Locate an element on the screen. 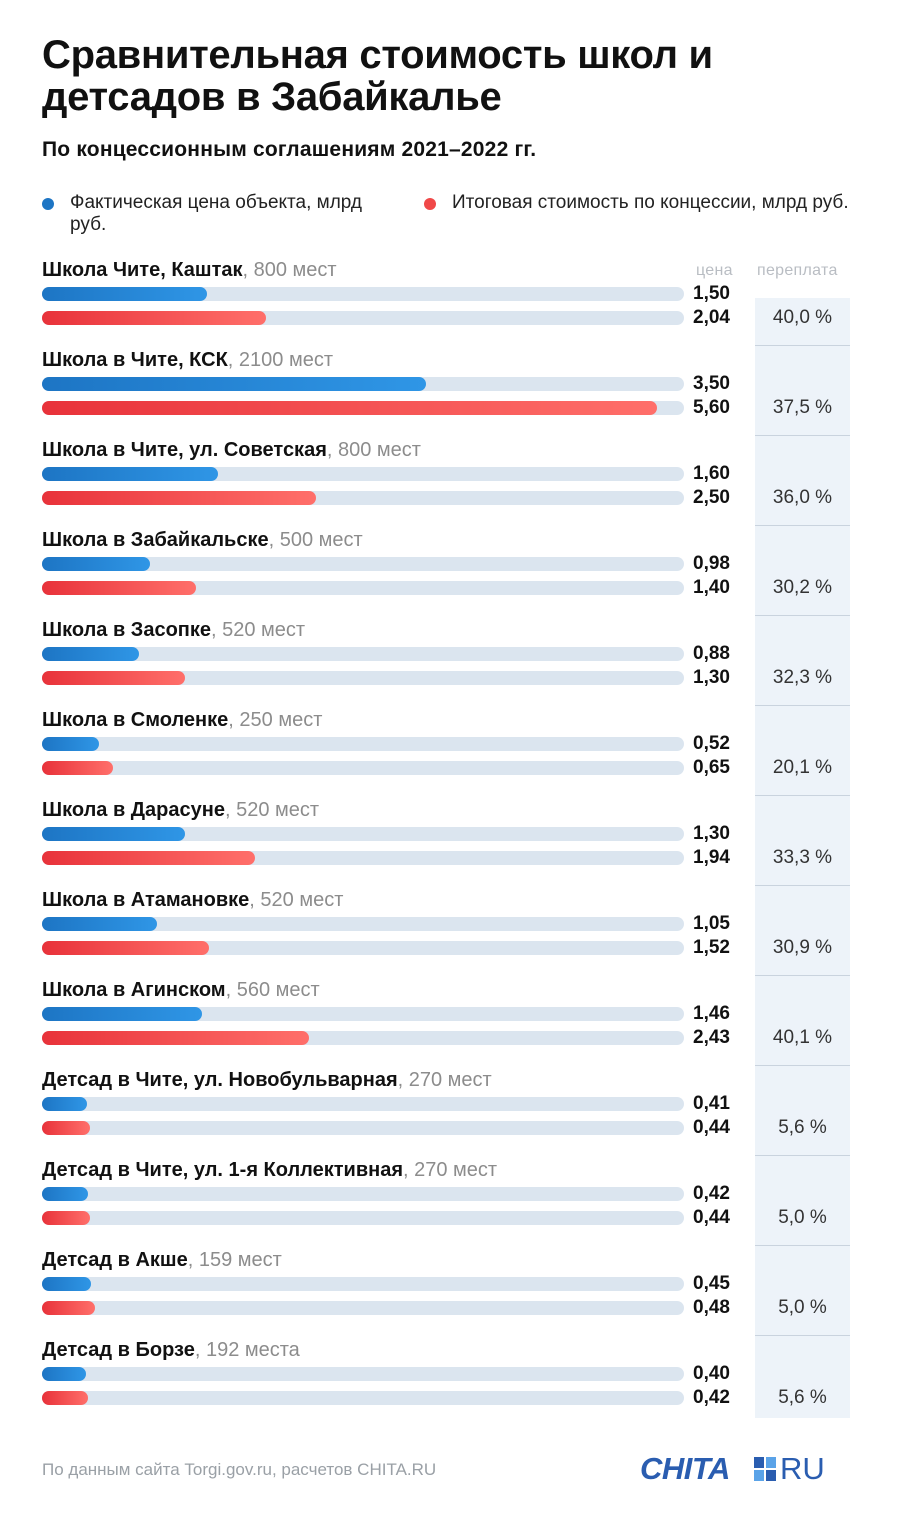  value-label-total: 1,30 is located at coordinates (711, 677).